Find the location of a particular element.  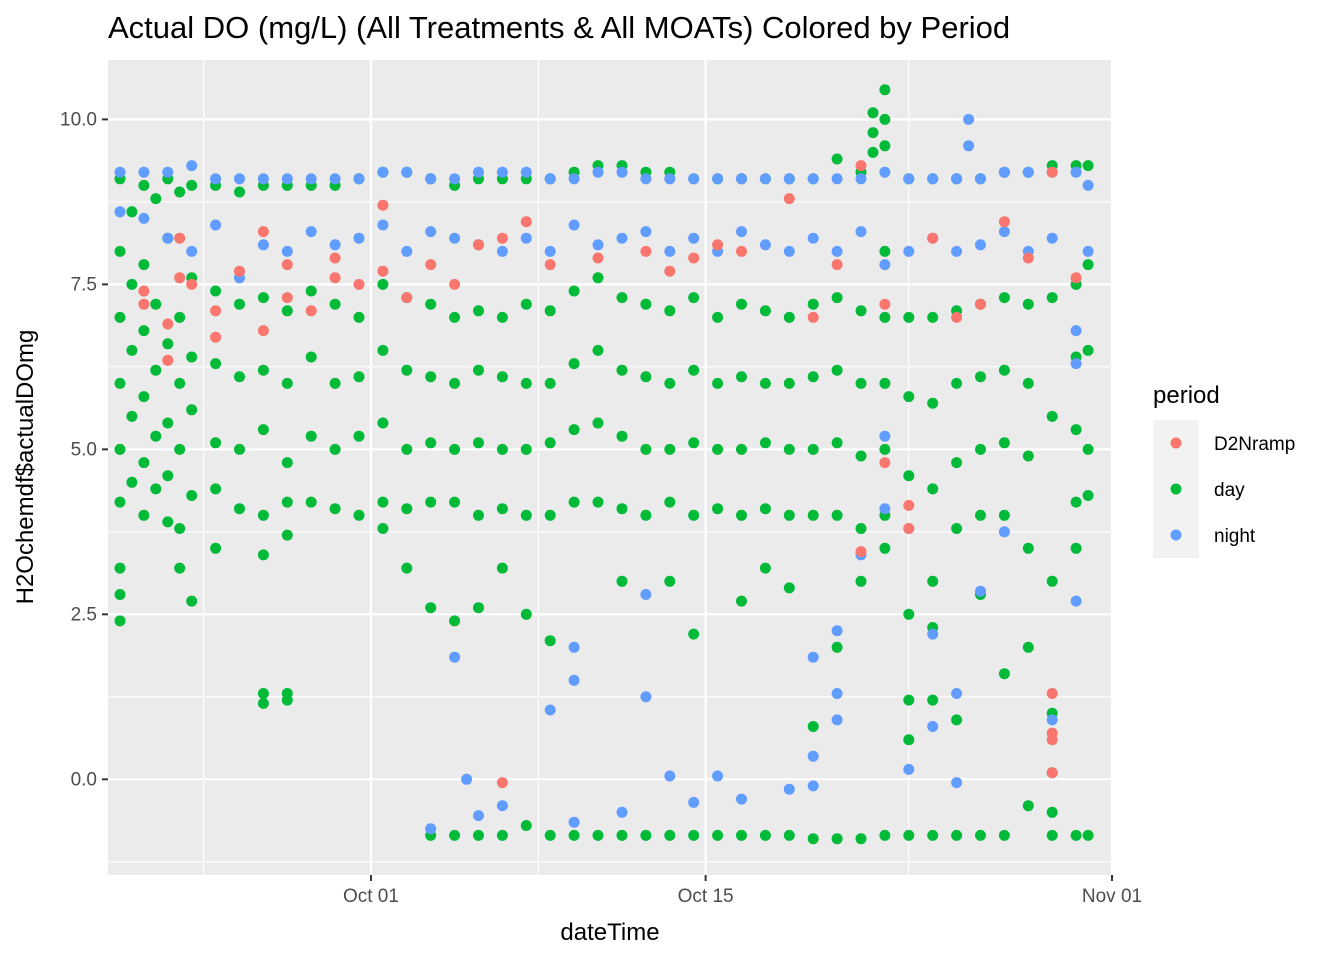

y-axis: 0.0 2.5 5.0 7.5 10.0 is located at coordinates (84, 449).